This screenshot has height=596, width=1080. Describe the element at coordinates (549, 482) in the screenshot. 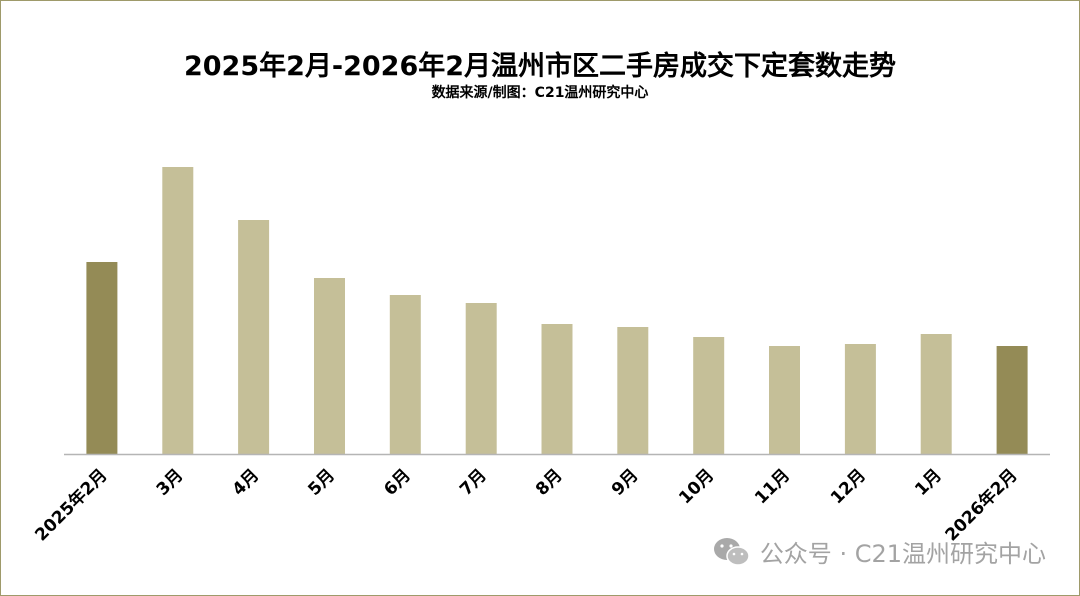

I see `x-tick-label-6: 8月` at that location.